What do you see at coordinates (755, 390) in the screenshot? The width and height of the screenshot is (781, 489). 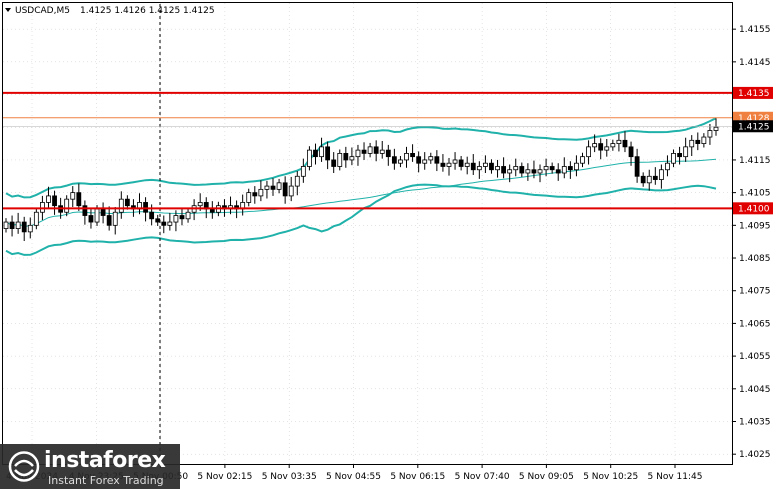 I see `y-tick-label: 1.4045` at bounding box center [755, 390].